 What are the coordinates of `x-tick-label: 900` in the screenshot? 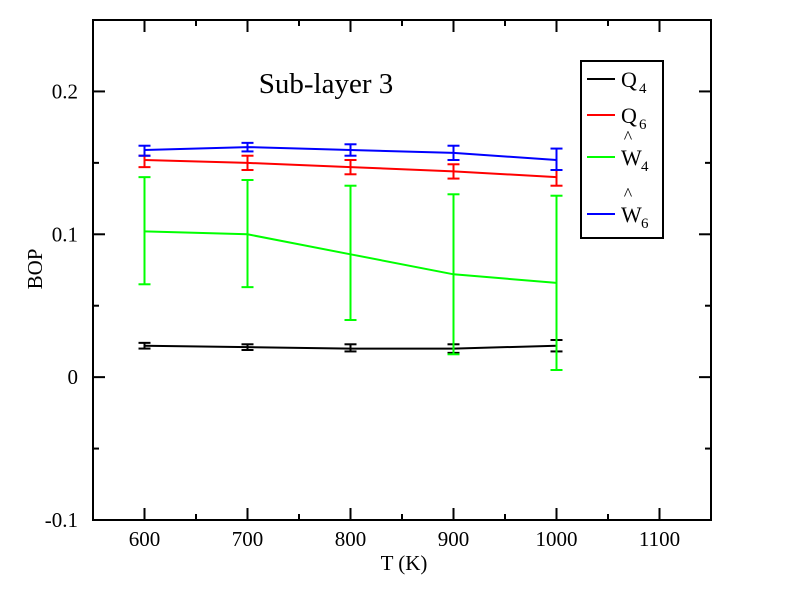 It's located at (454, 539).